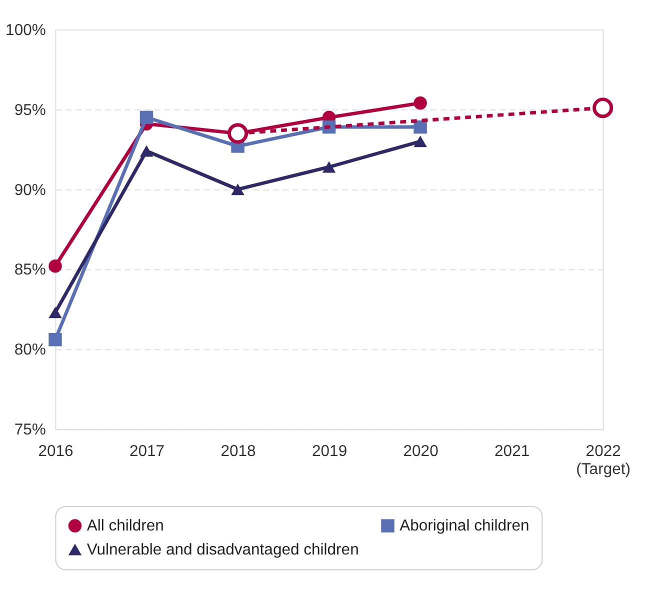 The image size is (665, 589). Describe the element at coordinates (30, 190) in the screenshot. I see `y-tick-label: 90%` at that location.